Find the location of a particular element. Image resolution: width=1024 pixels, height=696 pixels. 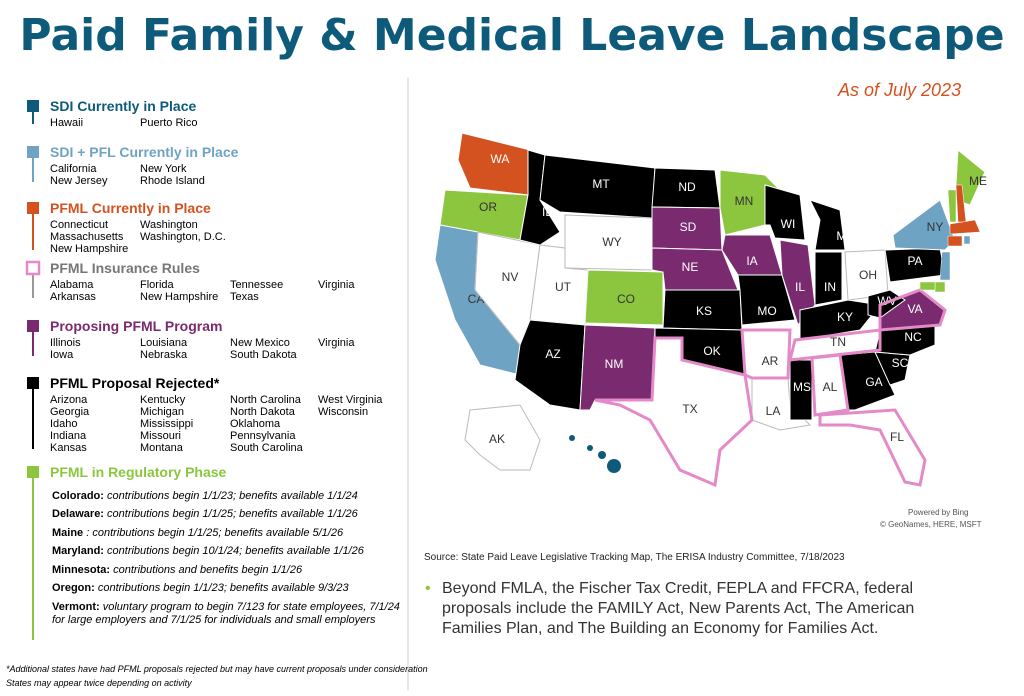

state-label: ME is located at coordinates (978, 181).